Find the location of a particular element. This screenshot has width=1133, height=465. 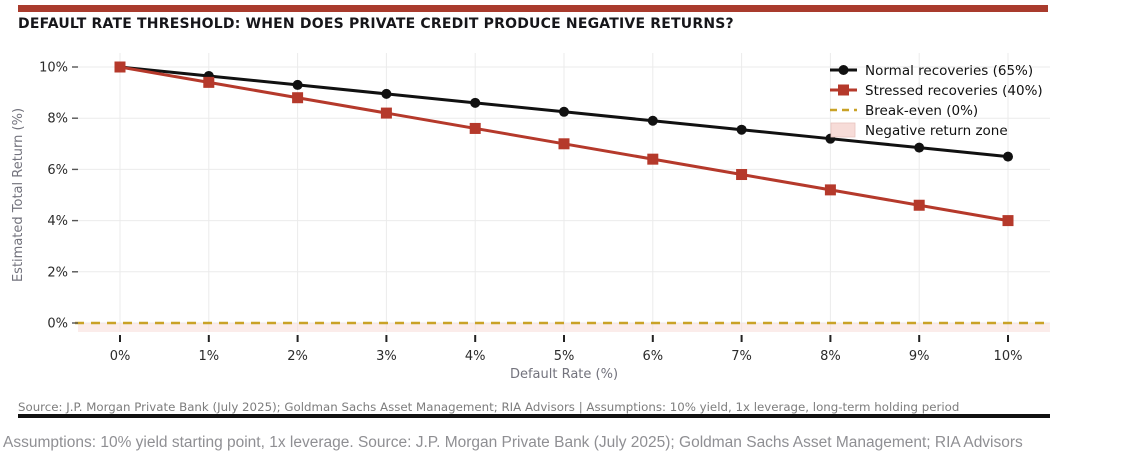

legend-item: Negative return zone is located at coordinates (919, 130).